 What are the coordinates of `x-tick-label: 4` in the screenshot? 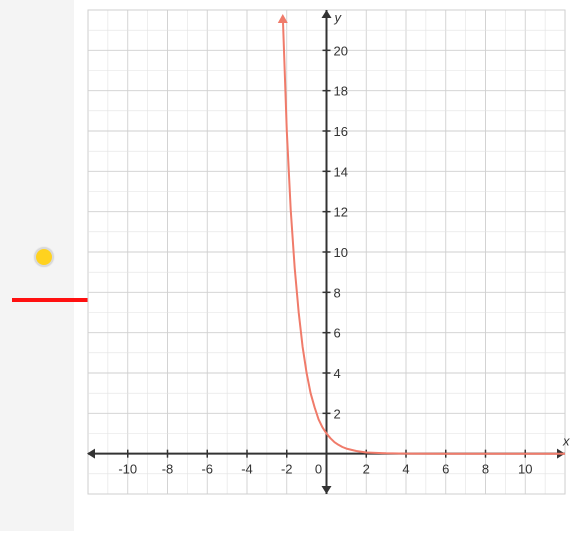 It's located at (405, 469).